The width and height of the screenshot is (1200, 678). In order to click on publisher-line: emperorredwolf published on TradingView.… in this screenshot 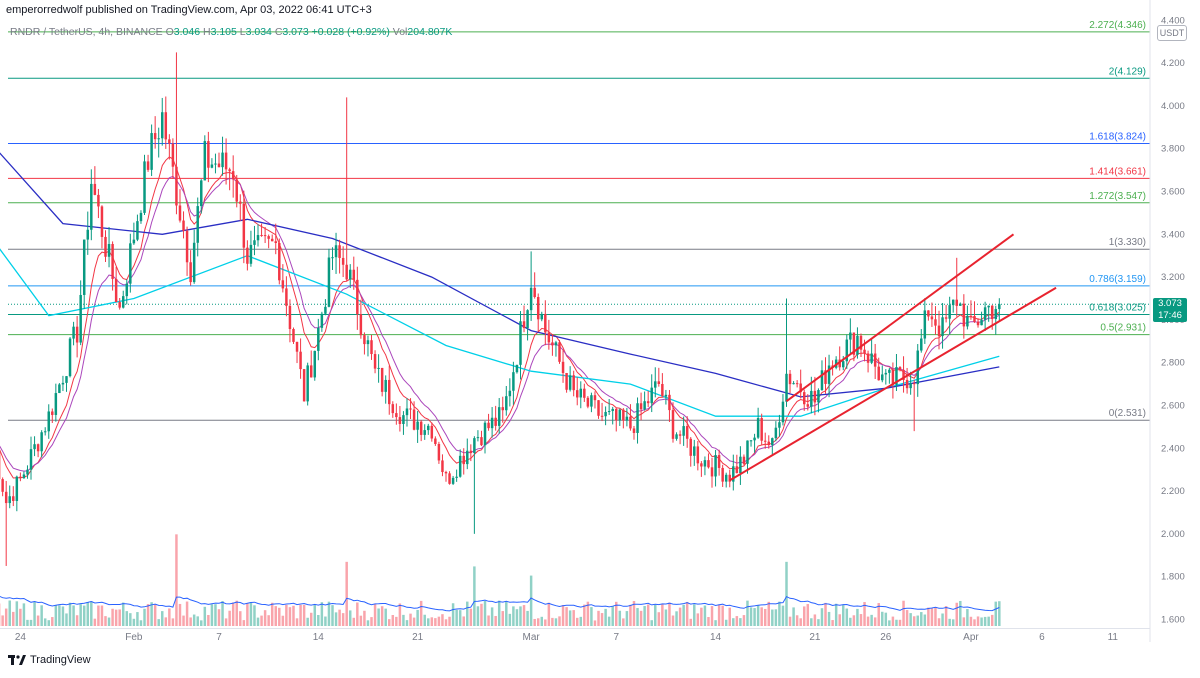, I will do `click(189, 10)`.